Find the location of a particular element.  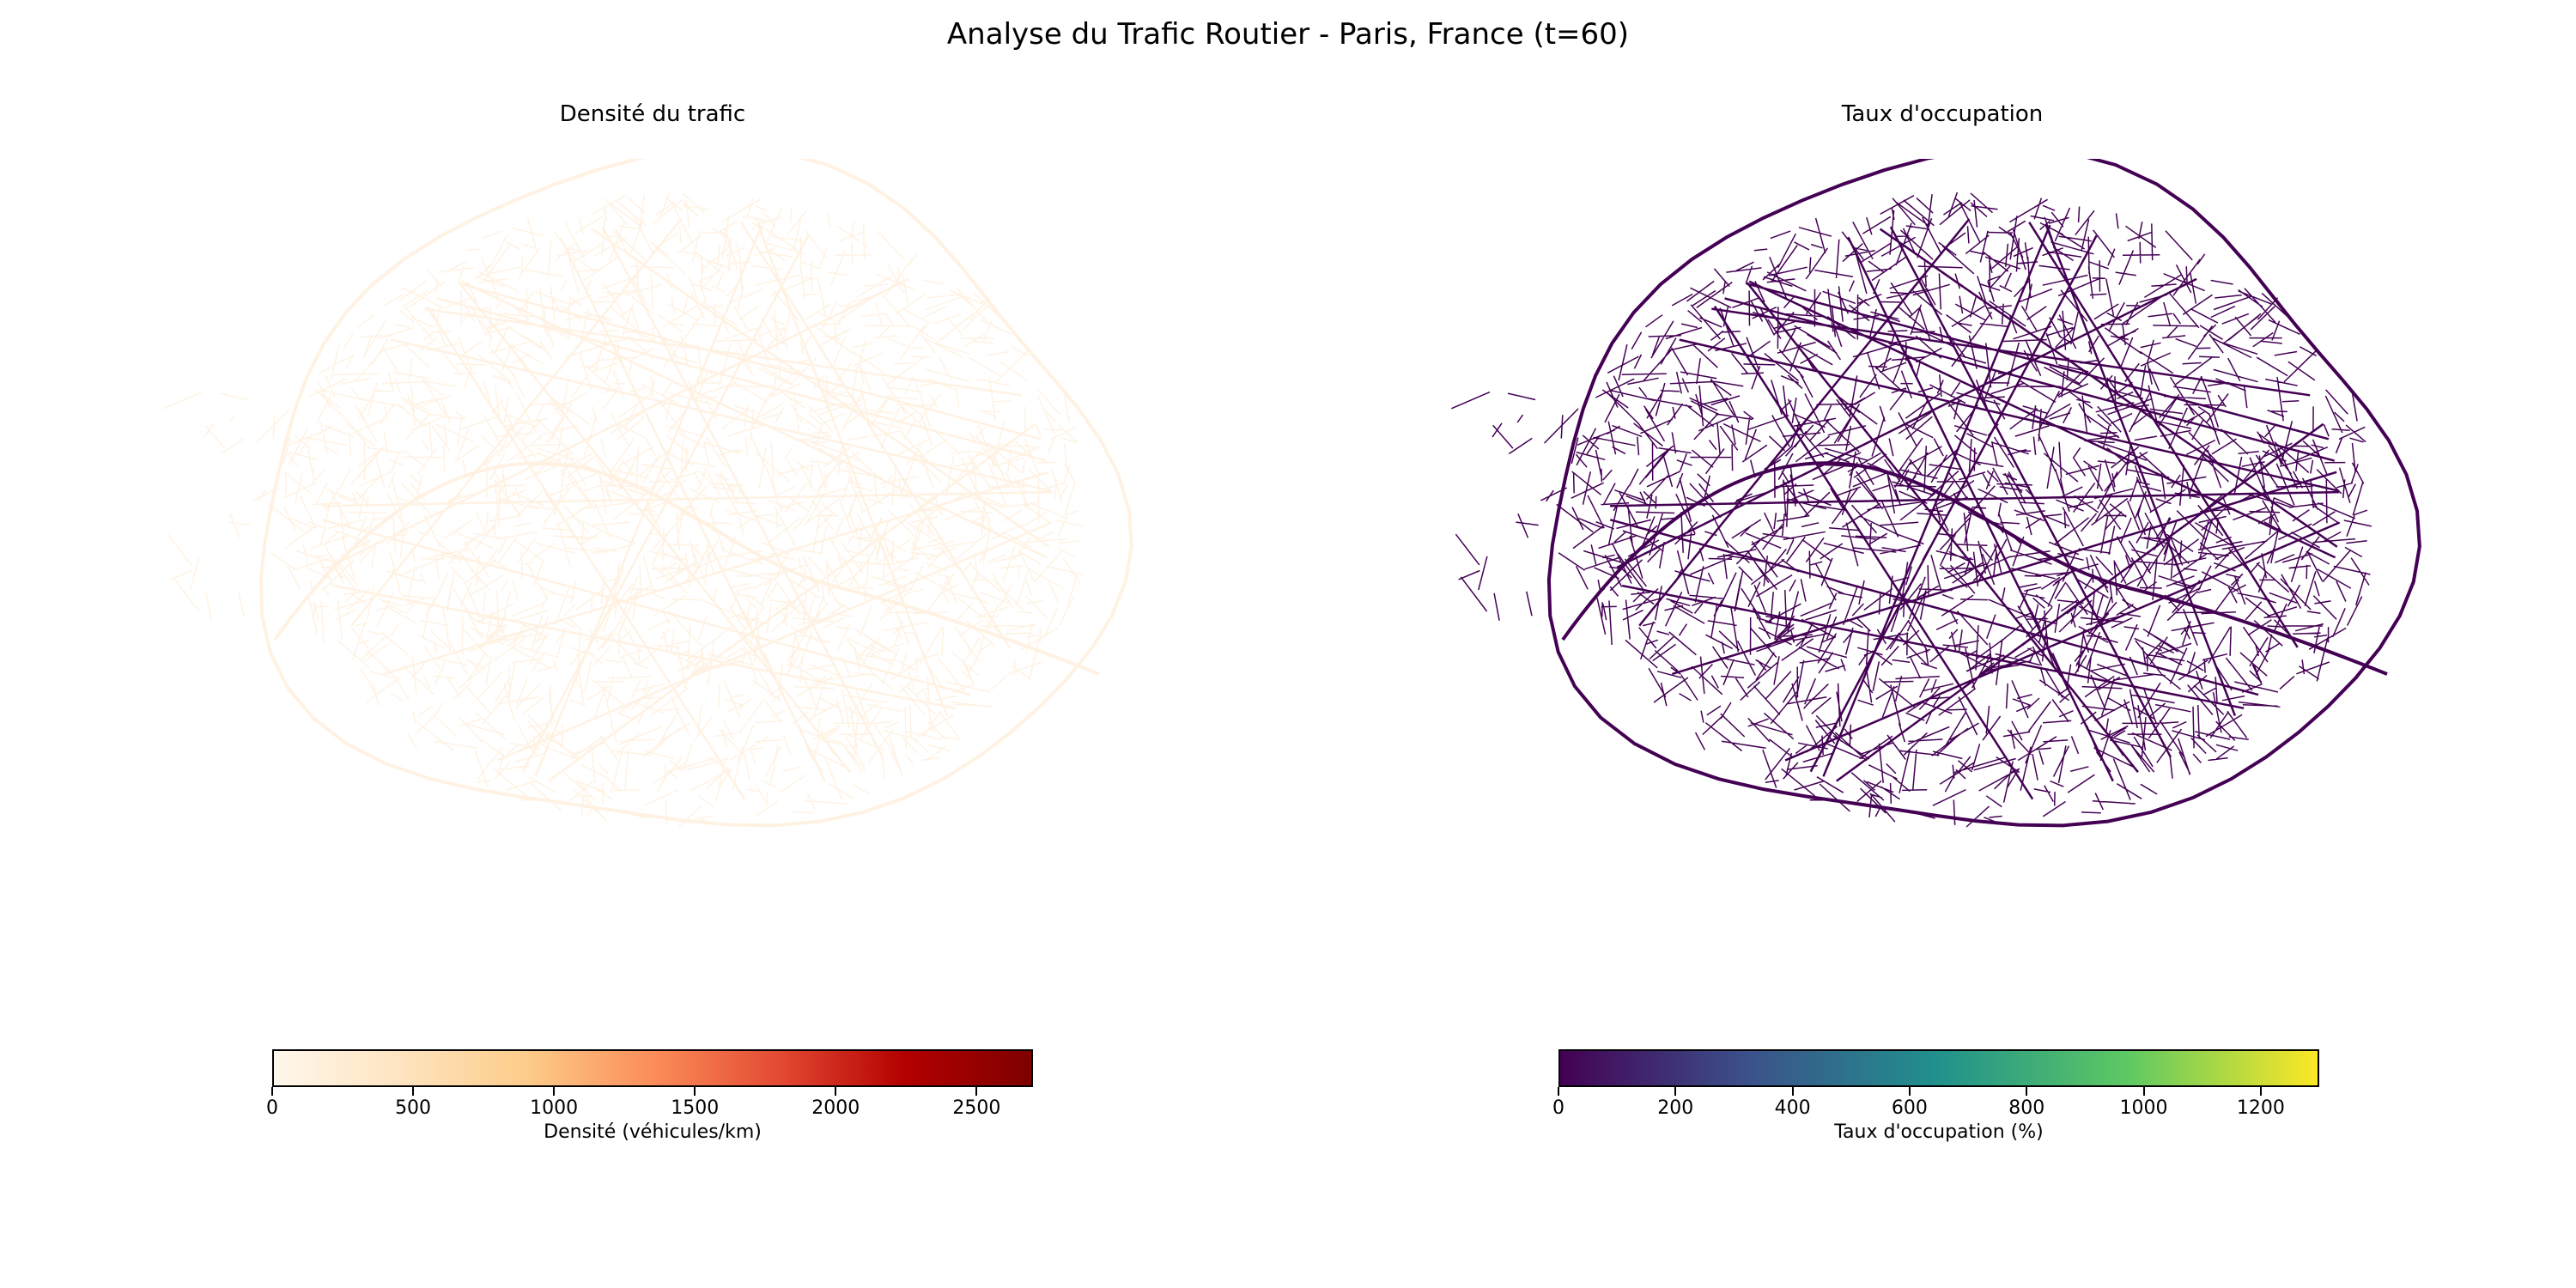

occupancy-tick-label: 0 is located at coordinates (1558, 1108).